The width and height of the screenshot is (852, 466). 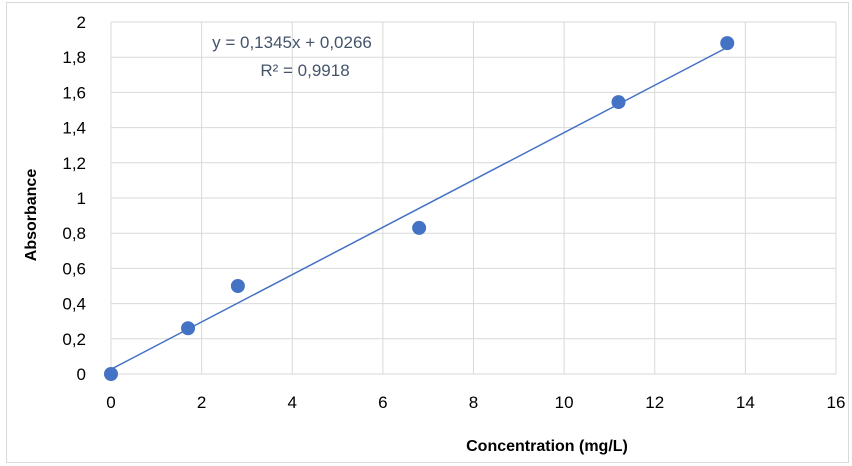 What do you see at coordinates (836, 402) in the screenshot?
I see `x-tick-label: 16` at bounding box center [836, 402].